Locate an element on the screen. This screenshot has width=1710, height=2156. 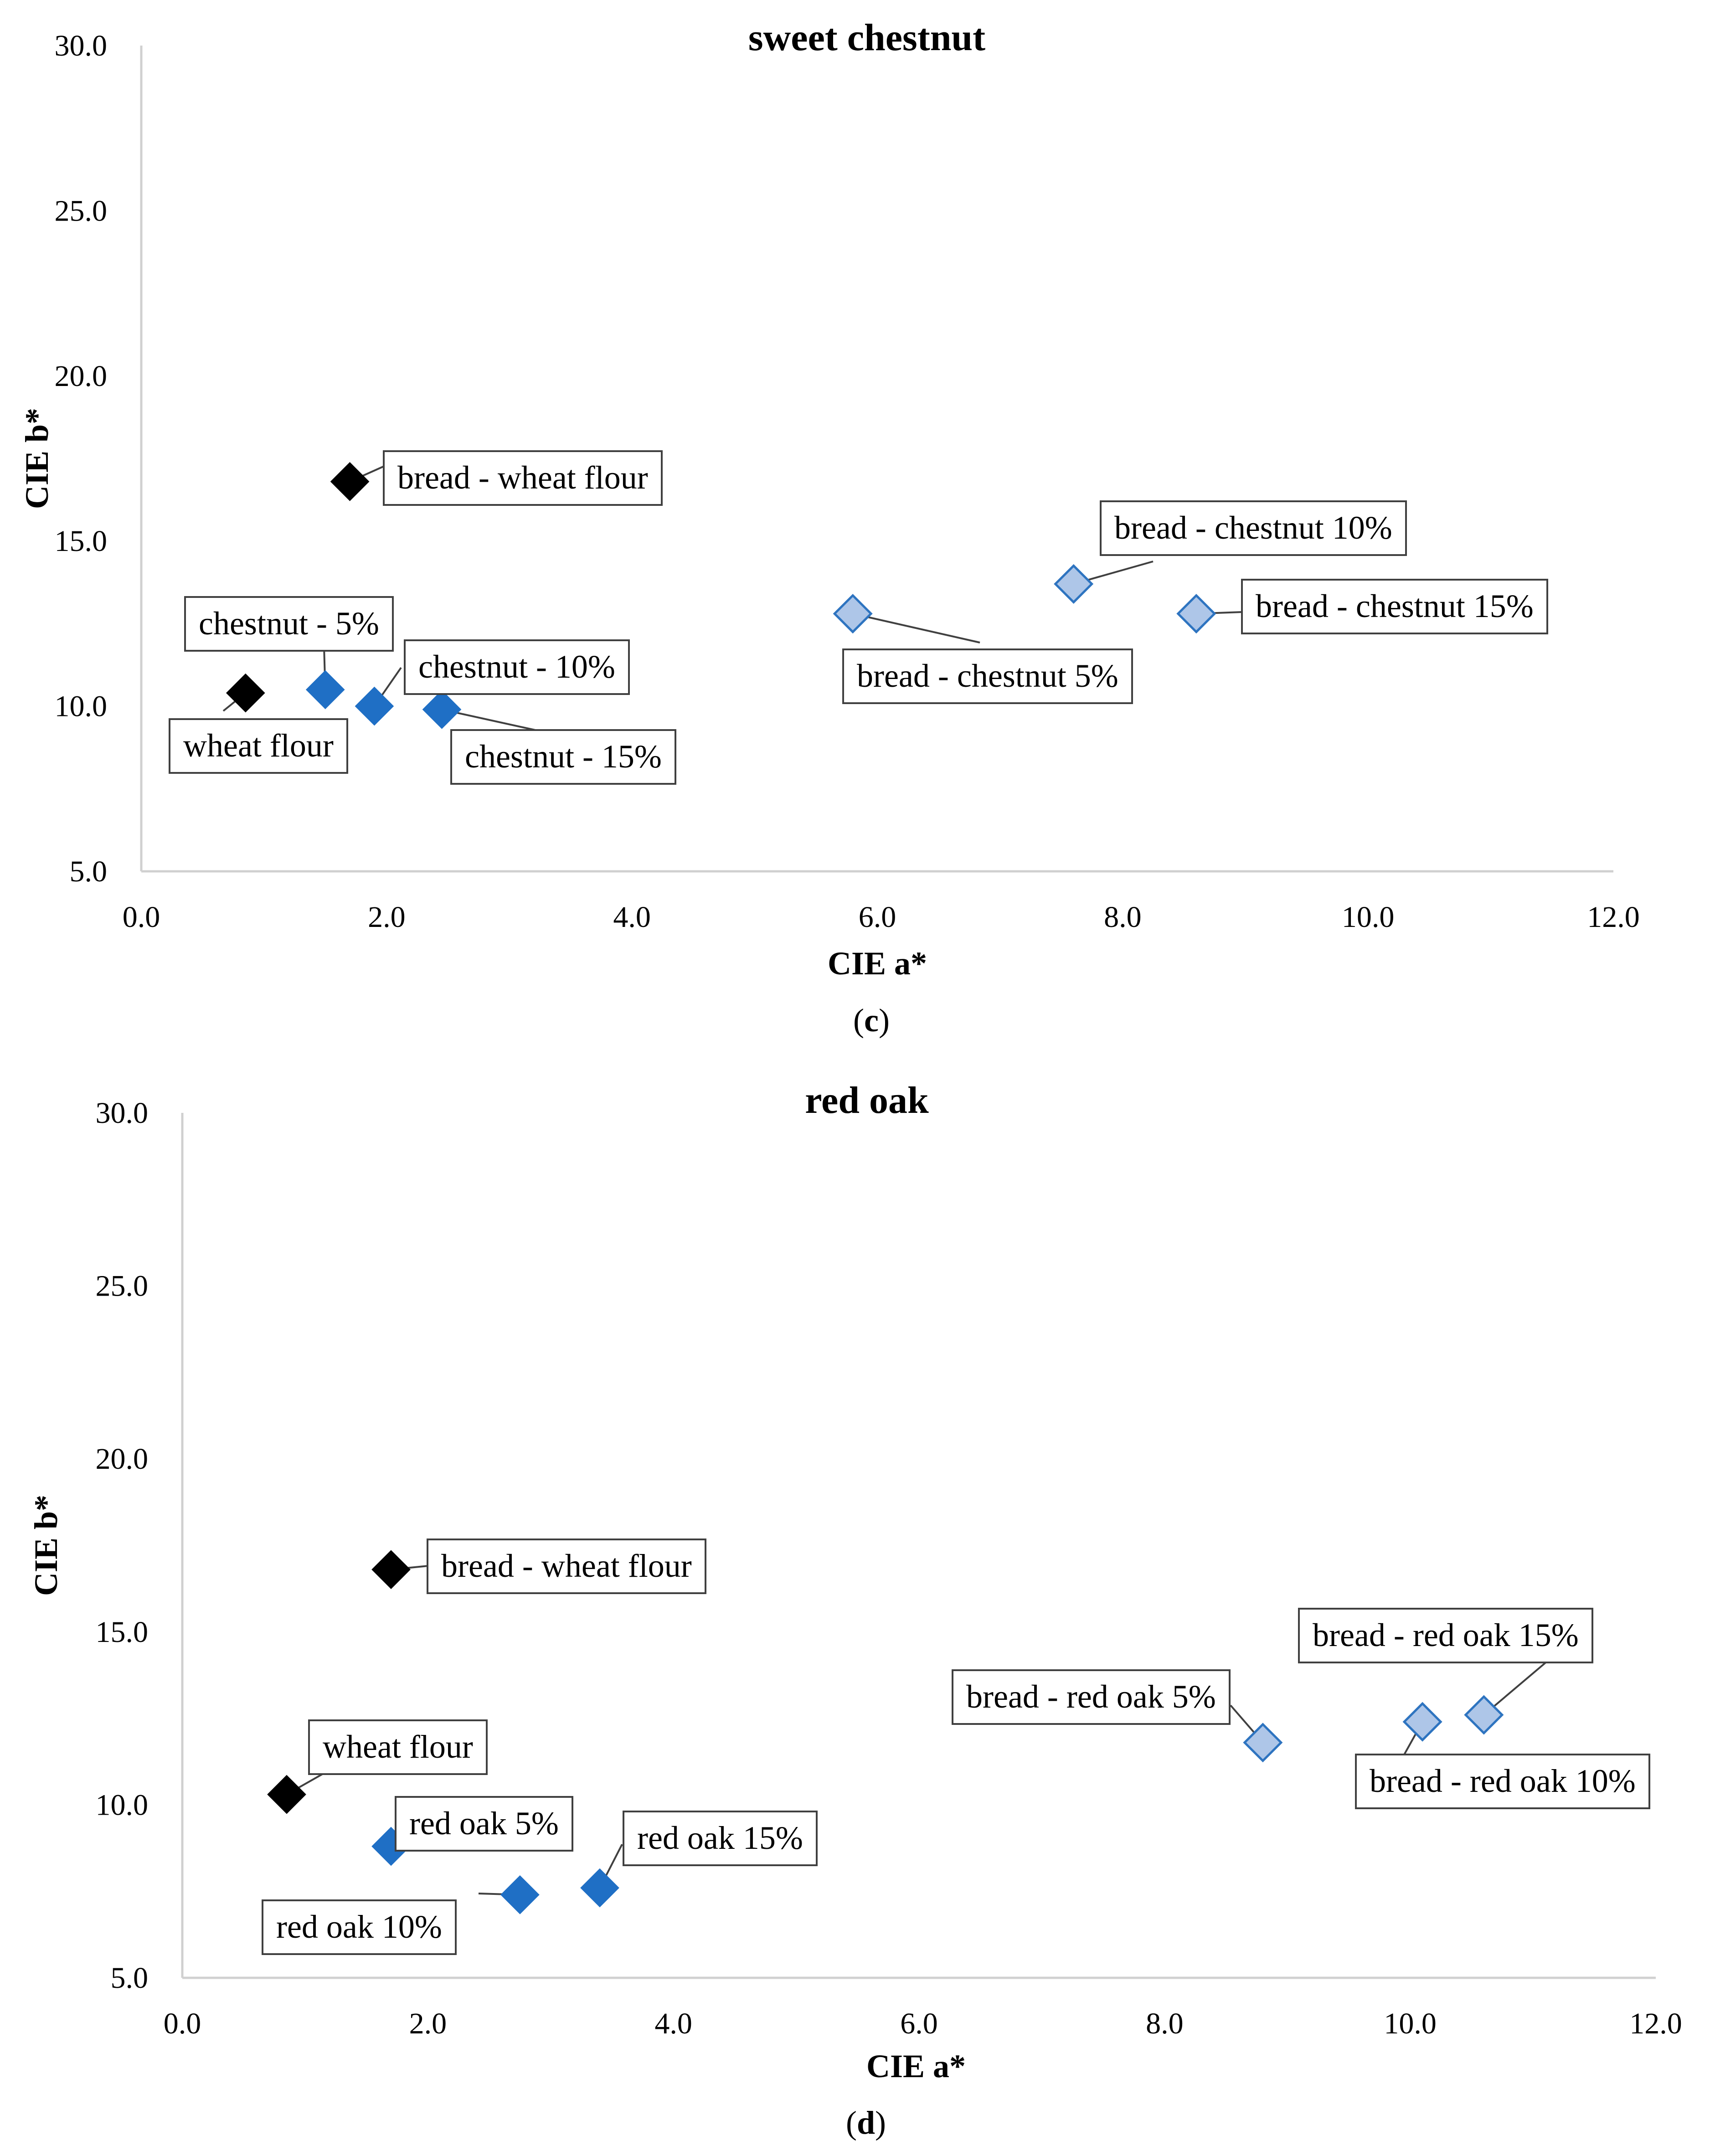
point-label: red oak 15% is located at coordinates (720, 1838).